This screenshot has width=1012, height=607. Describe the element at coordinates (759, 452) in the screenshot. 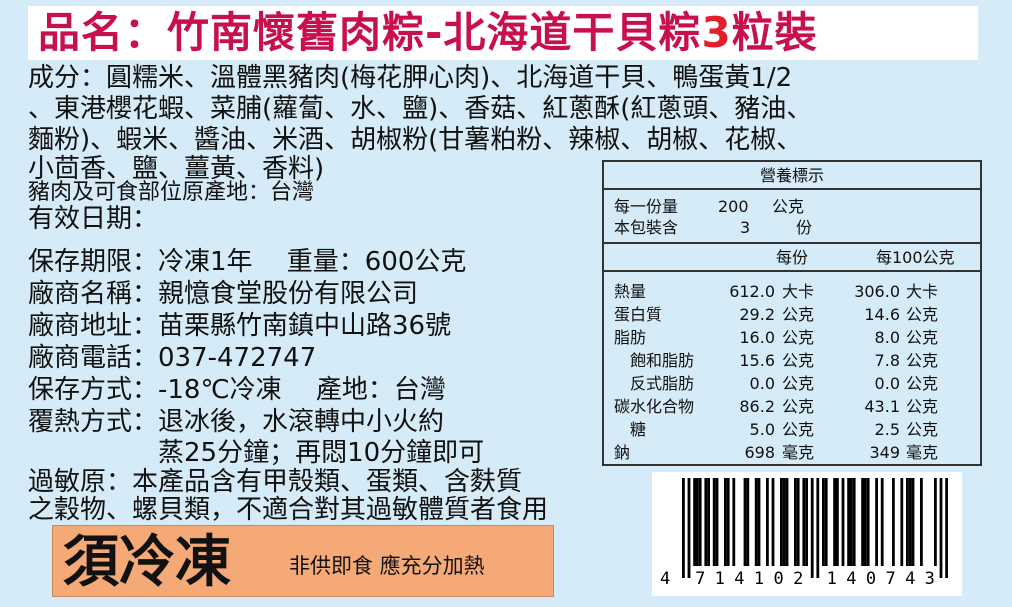

I see `per-serving-value: 698` at that location.